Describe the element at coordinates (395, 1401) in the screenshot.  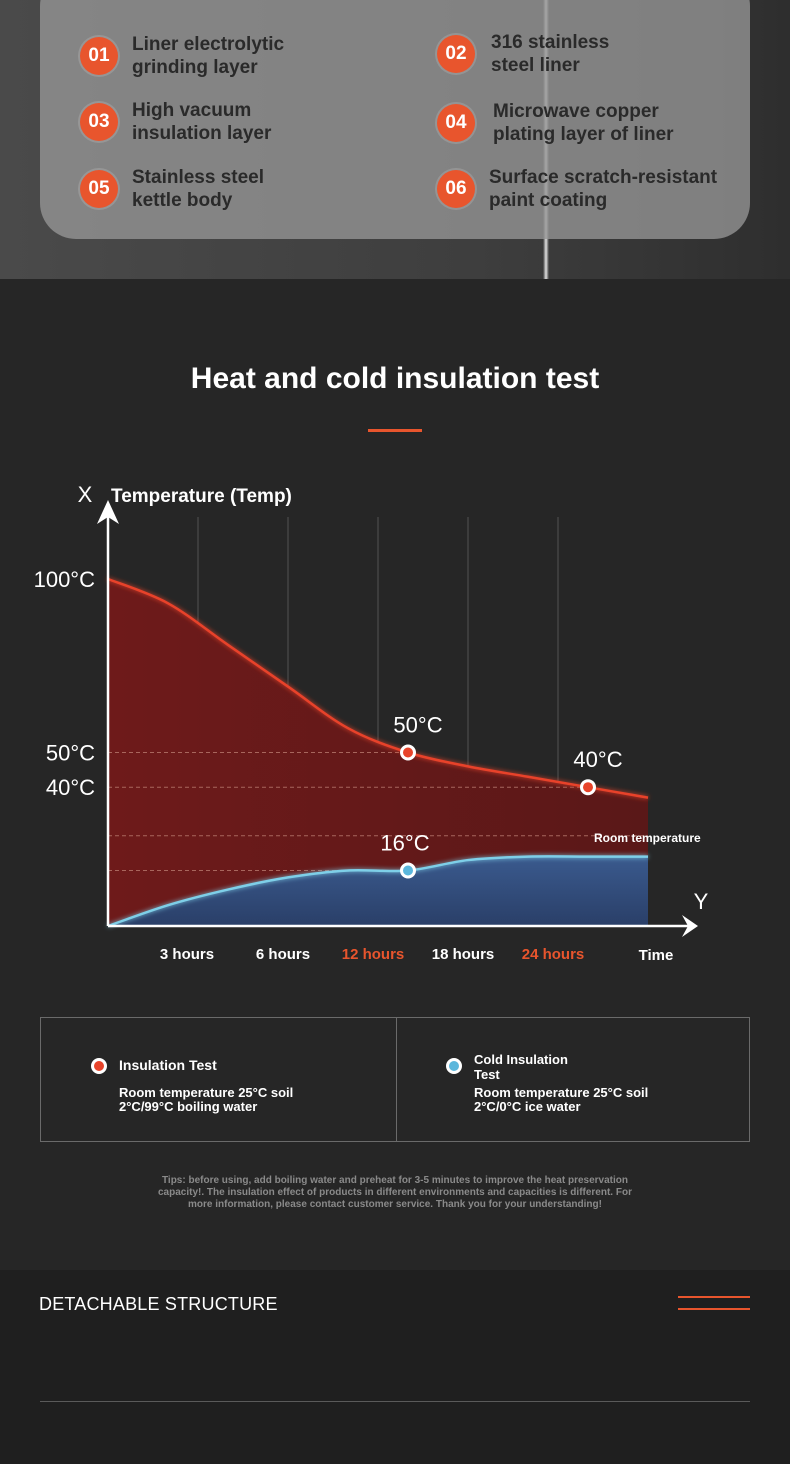
I see `section-divider` at that location.